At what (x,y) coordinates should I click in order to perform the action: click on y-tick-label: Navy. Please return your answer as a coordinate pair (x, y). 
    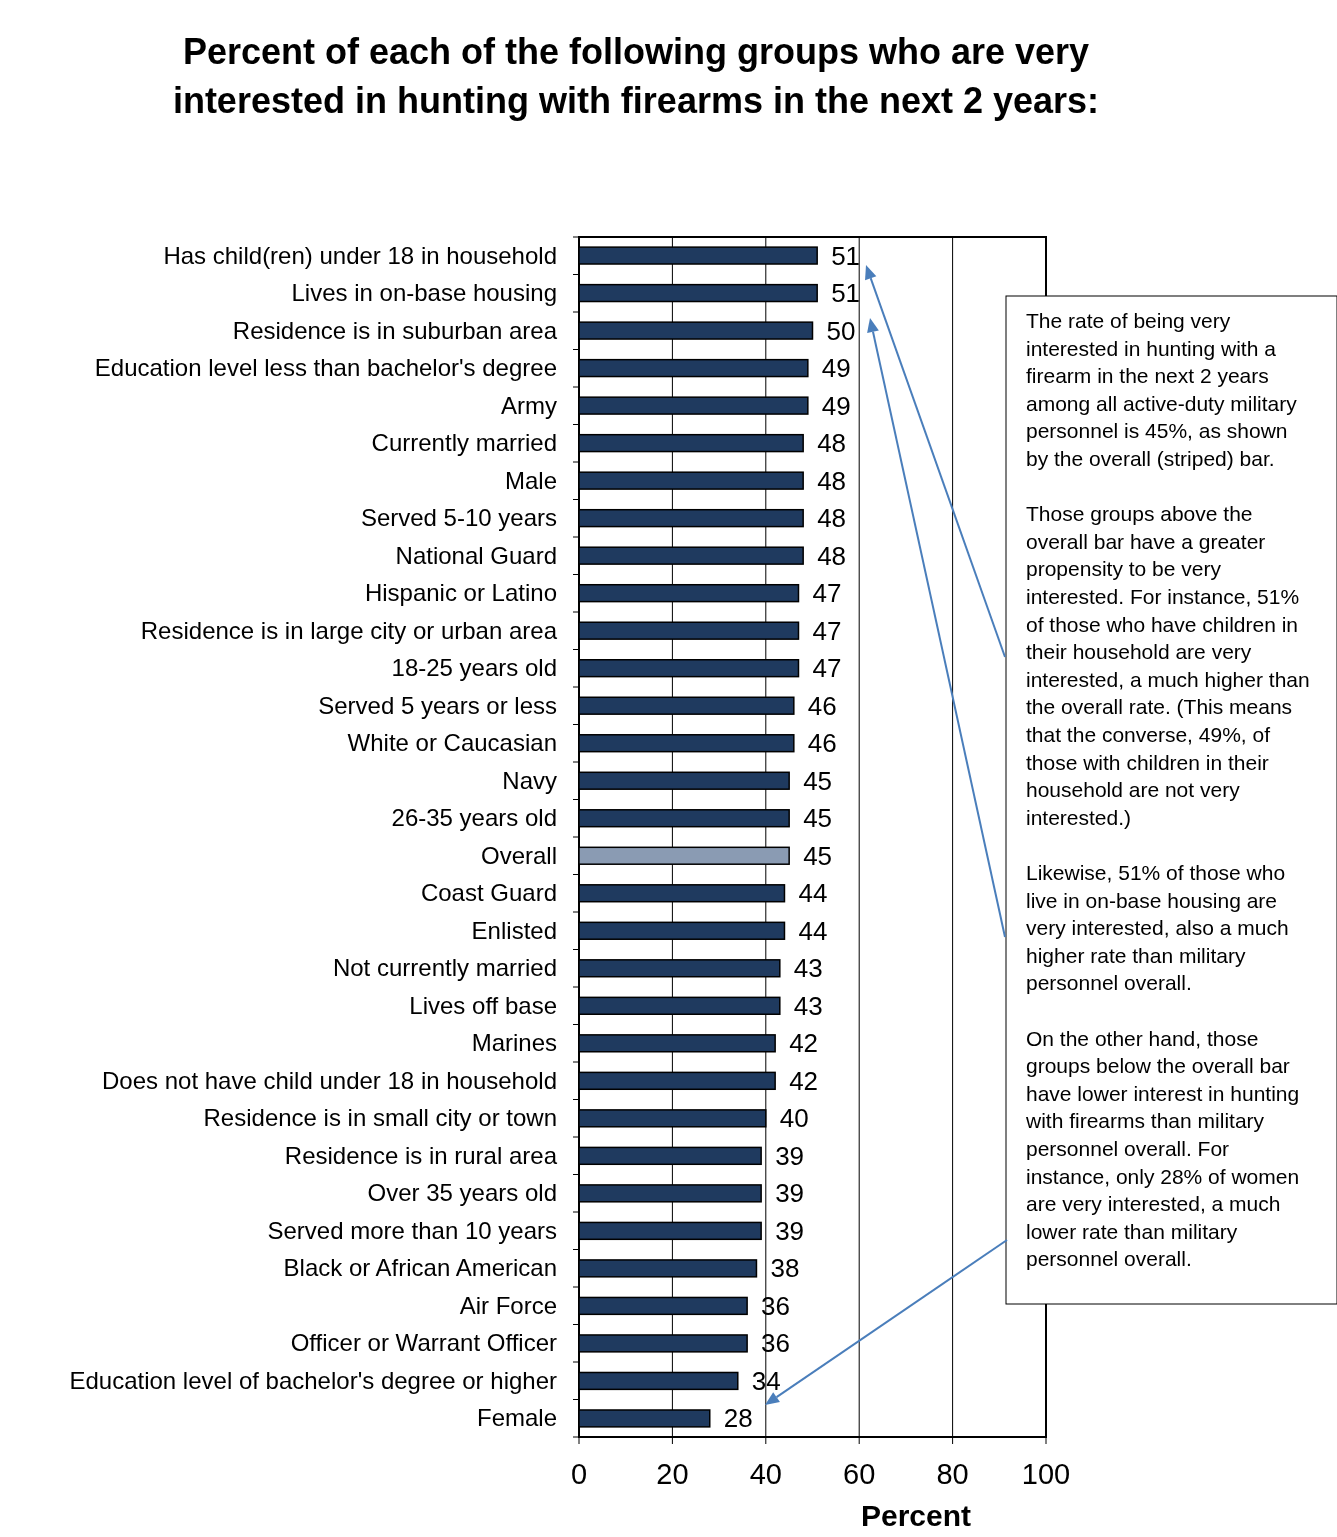
    Looking at the image, I should click on (529, 780).